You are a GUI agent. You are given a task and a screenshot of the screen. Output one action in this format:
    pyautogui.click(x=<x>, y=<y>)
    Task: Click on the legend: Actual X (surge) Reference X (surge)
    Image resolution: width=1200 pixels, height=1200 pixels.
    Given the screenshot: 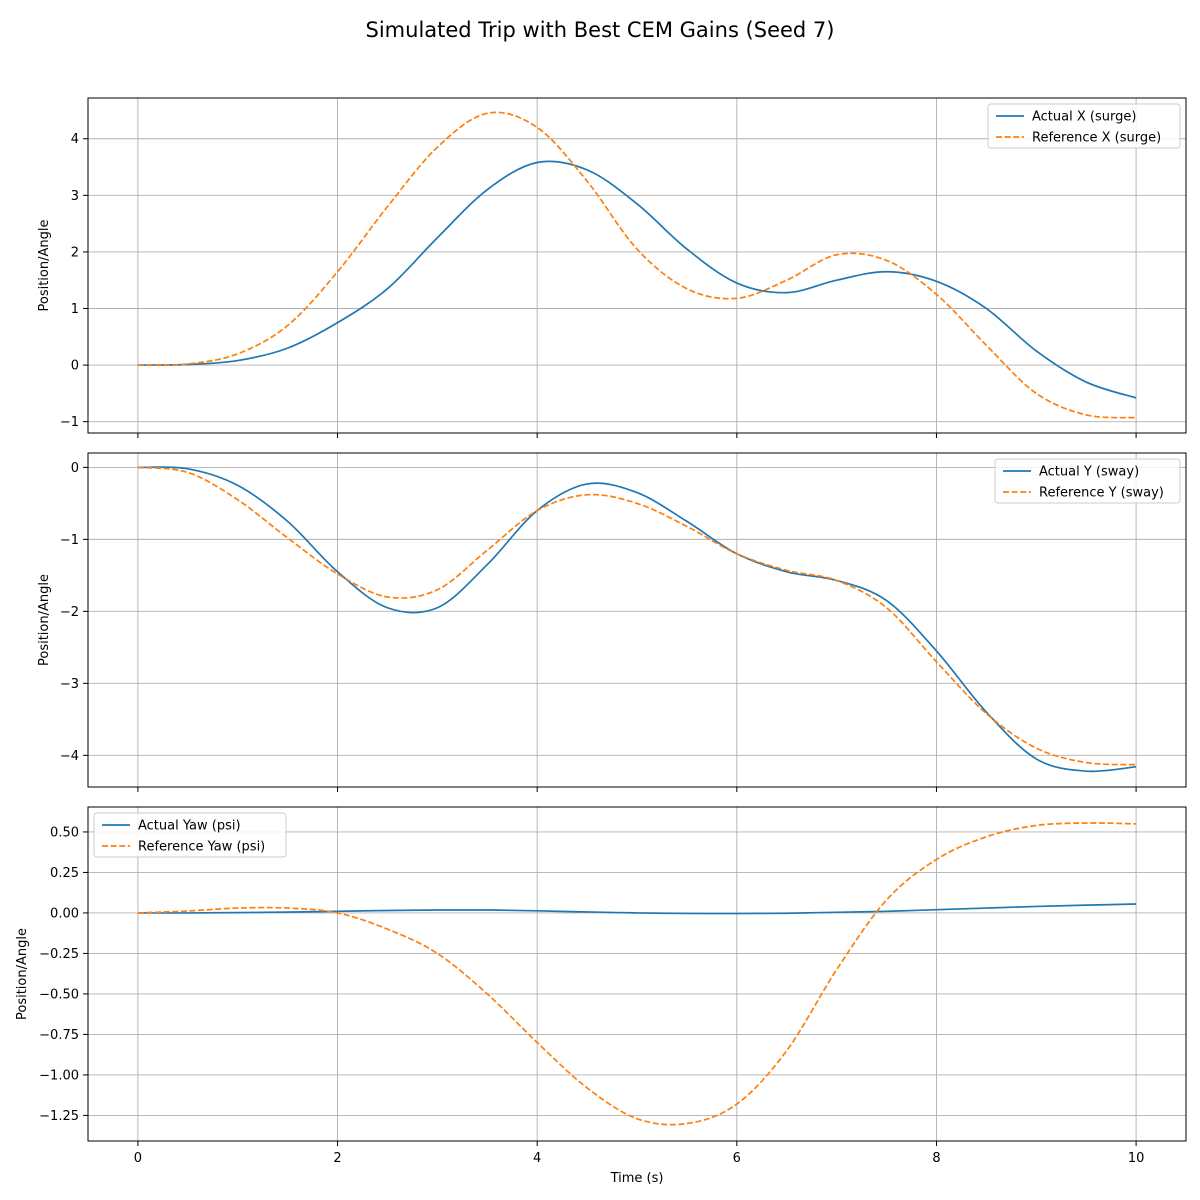 What is the action you would take?
    pyautogui.click(x=1084, y=126)
    